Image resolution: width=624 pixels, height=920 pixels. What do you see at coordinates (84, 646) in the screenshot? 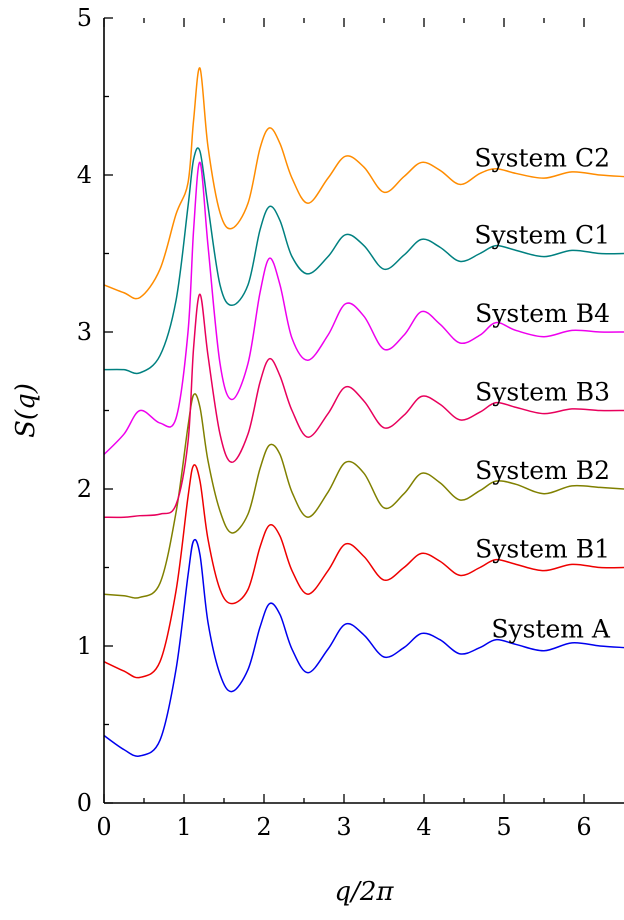
I see `y-tick-label: 1` at bounding box center [84, 646].